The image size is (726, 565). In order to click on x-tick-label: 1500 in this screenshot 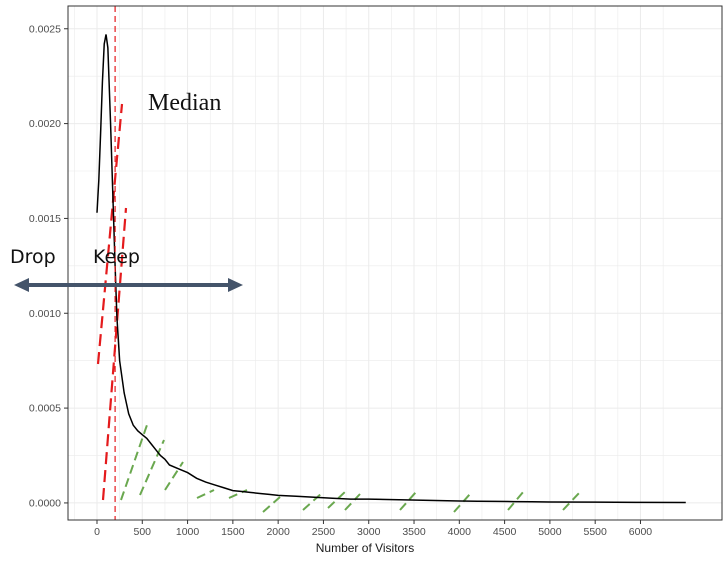, I will do `click(233, 532)`.